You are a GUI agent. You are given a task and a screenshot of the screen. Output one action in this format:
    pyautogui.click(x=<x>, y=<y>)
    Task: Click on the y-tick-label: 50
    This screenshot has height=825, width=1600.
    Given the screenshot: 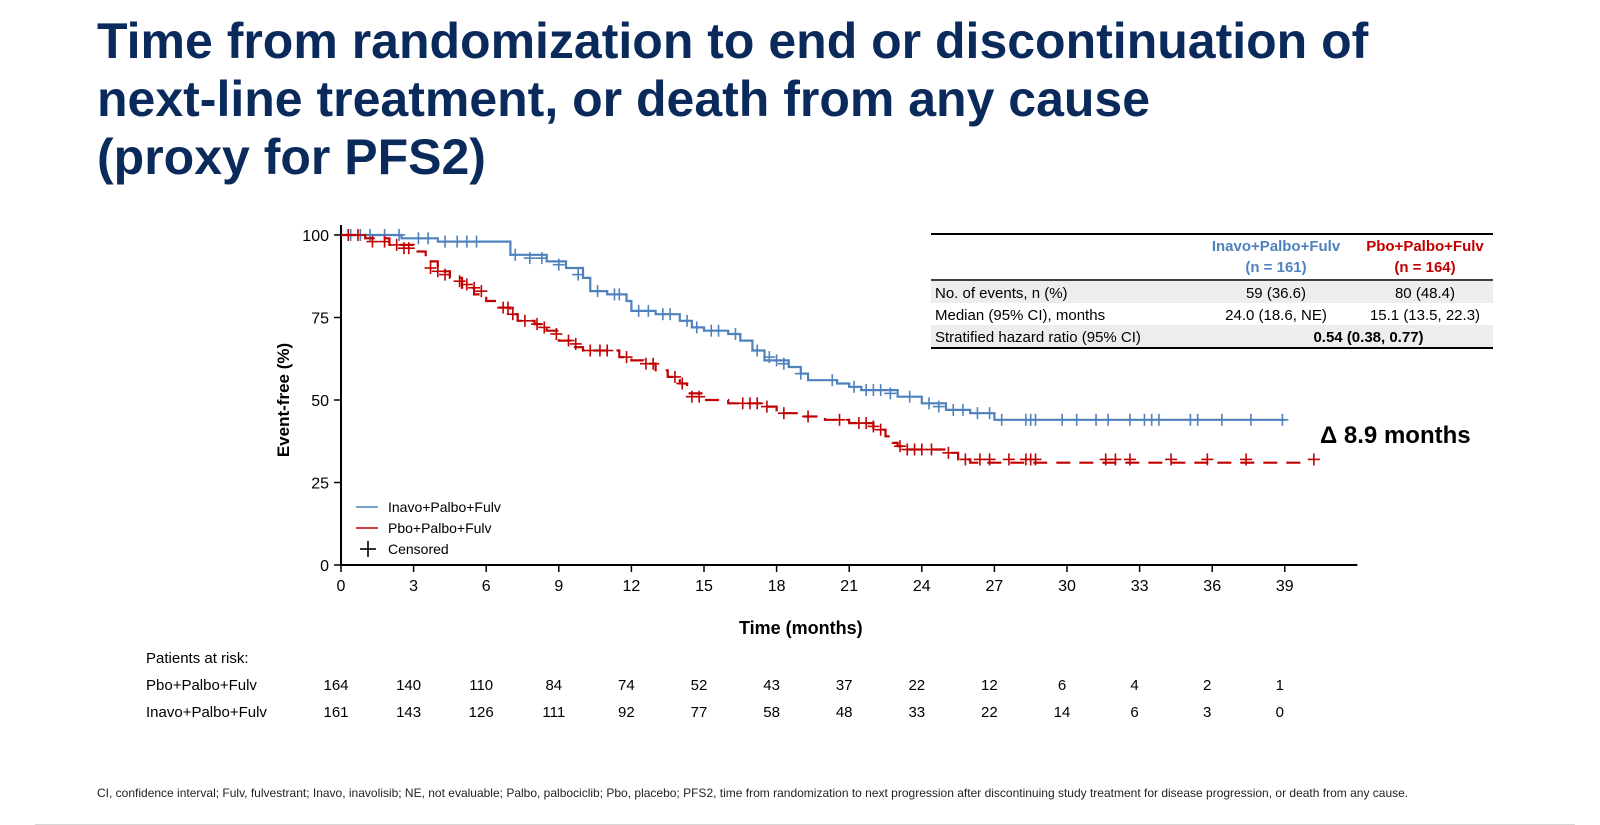 What is the action you would take?
    pyautogui.click(x=320, y=401)
    